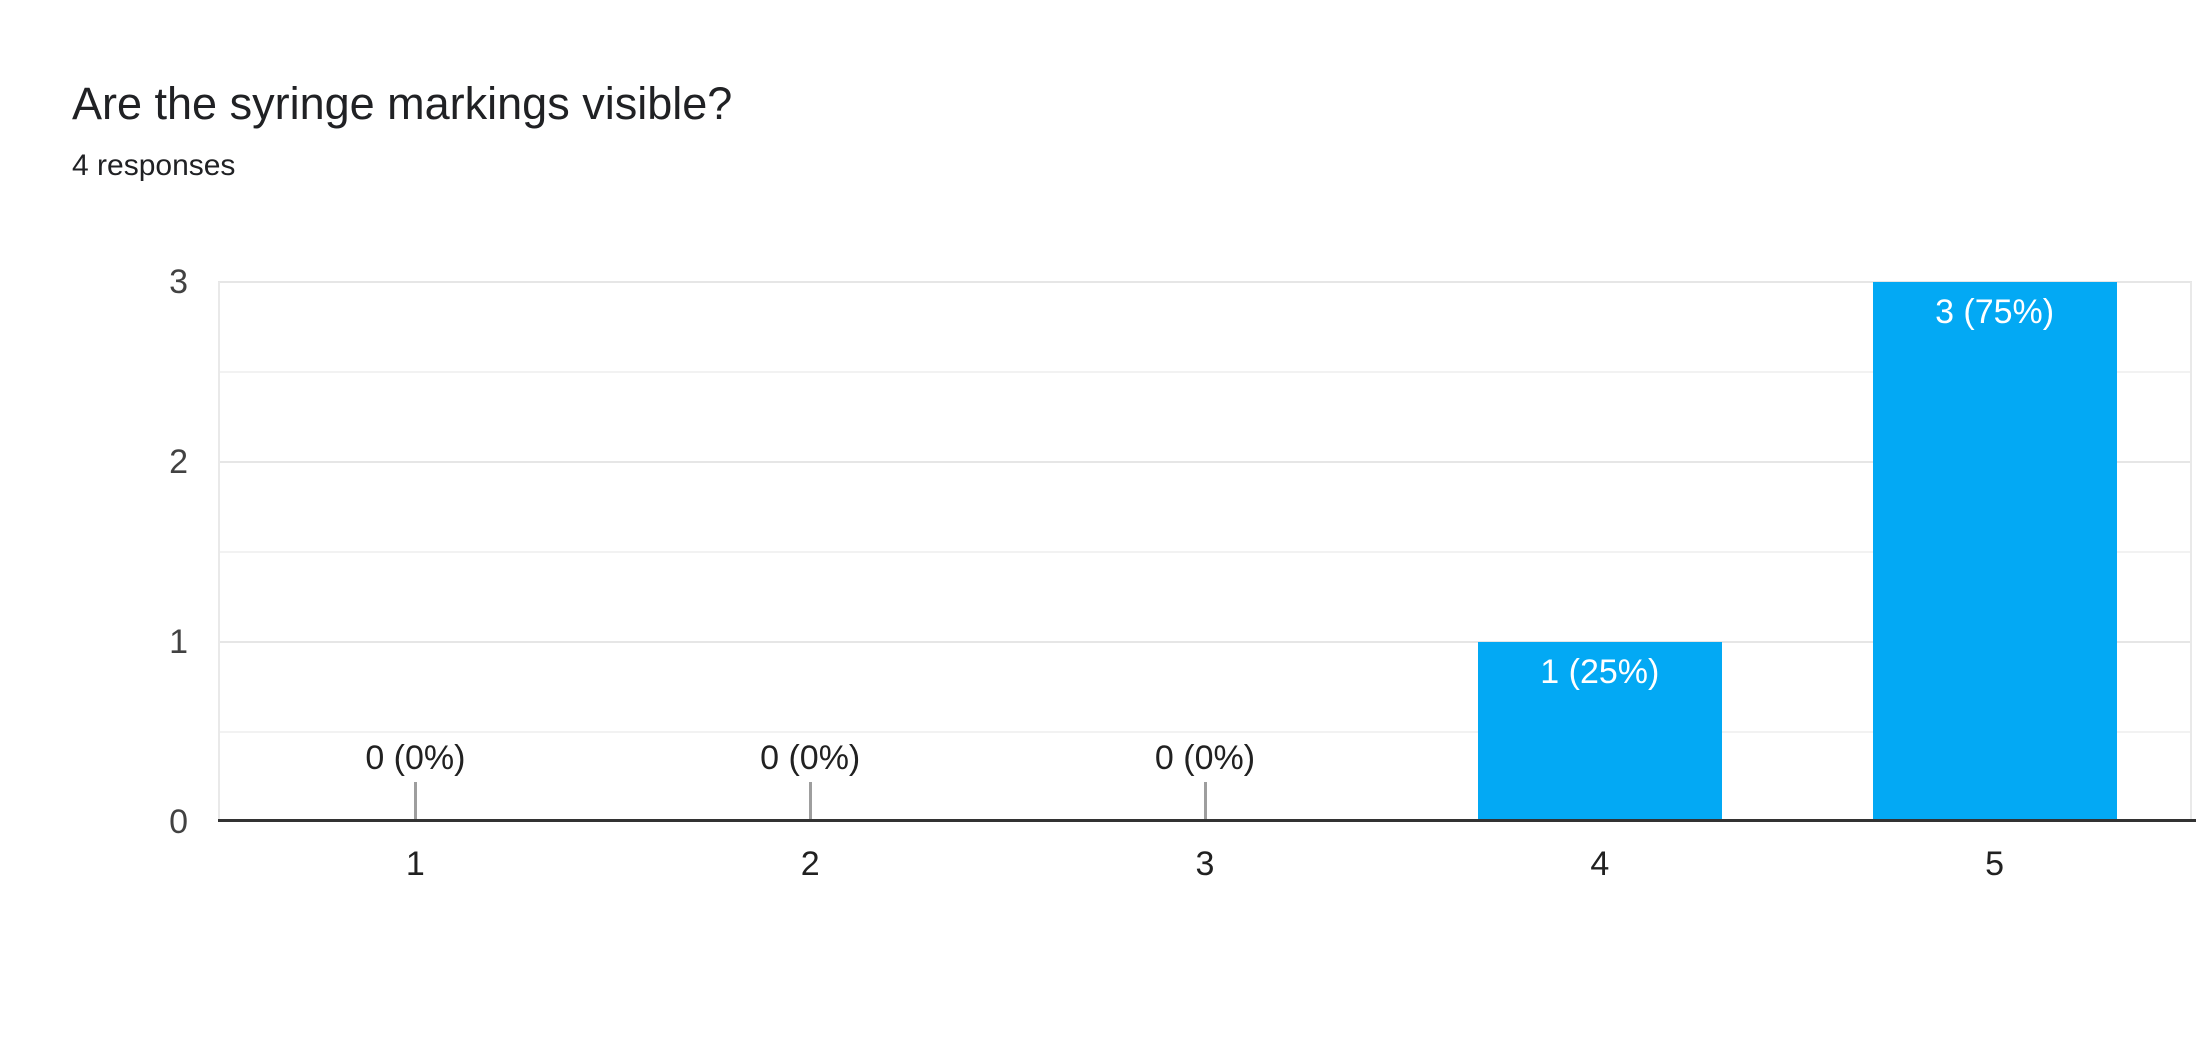 Image resolution: width=2196 pixels, height=1044 pixels. What do you see at coordinates (219, 552) in the screenshot?
I see `plot-left-border` at bounding box center [219, 552].